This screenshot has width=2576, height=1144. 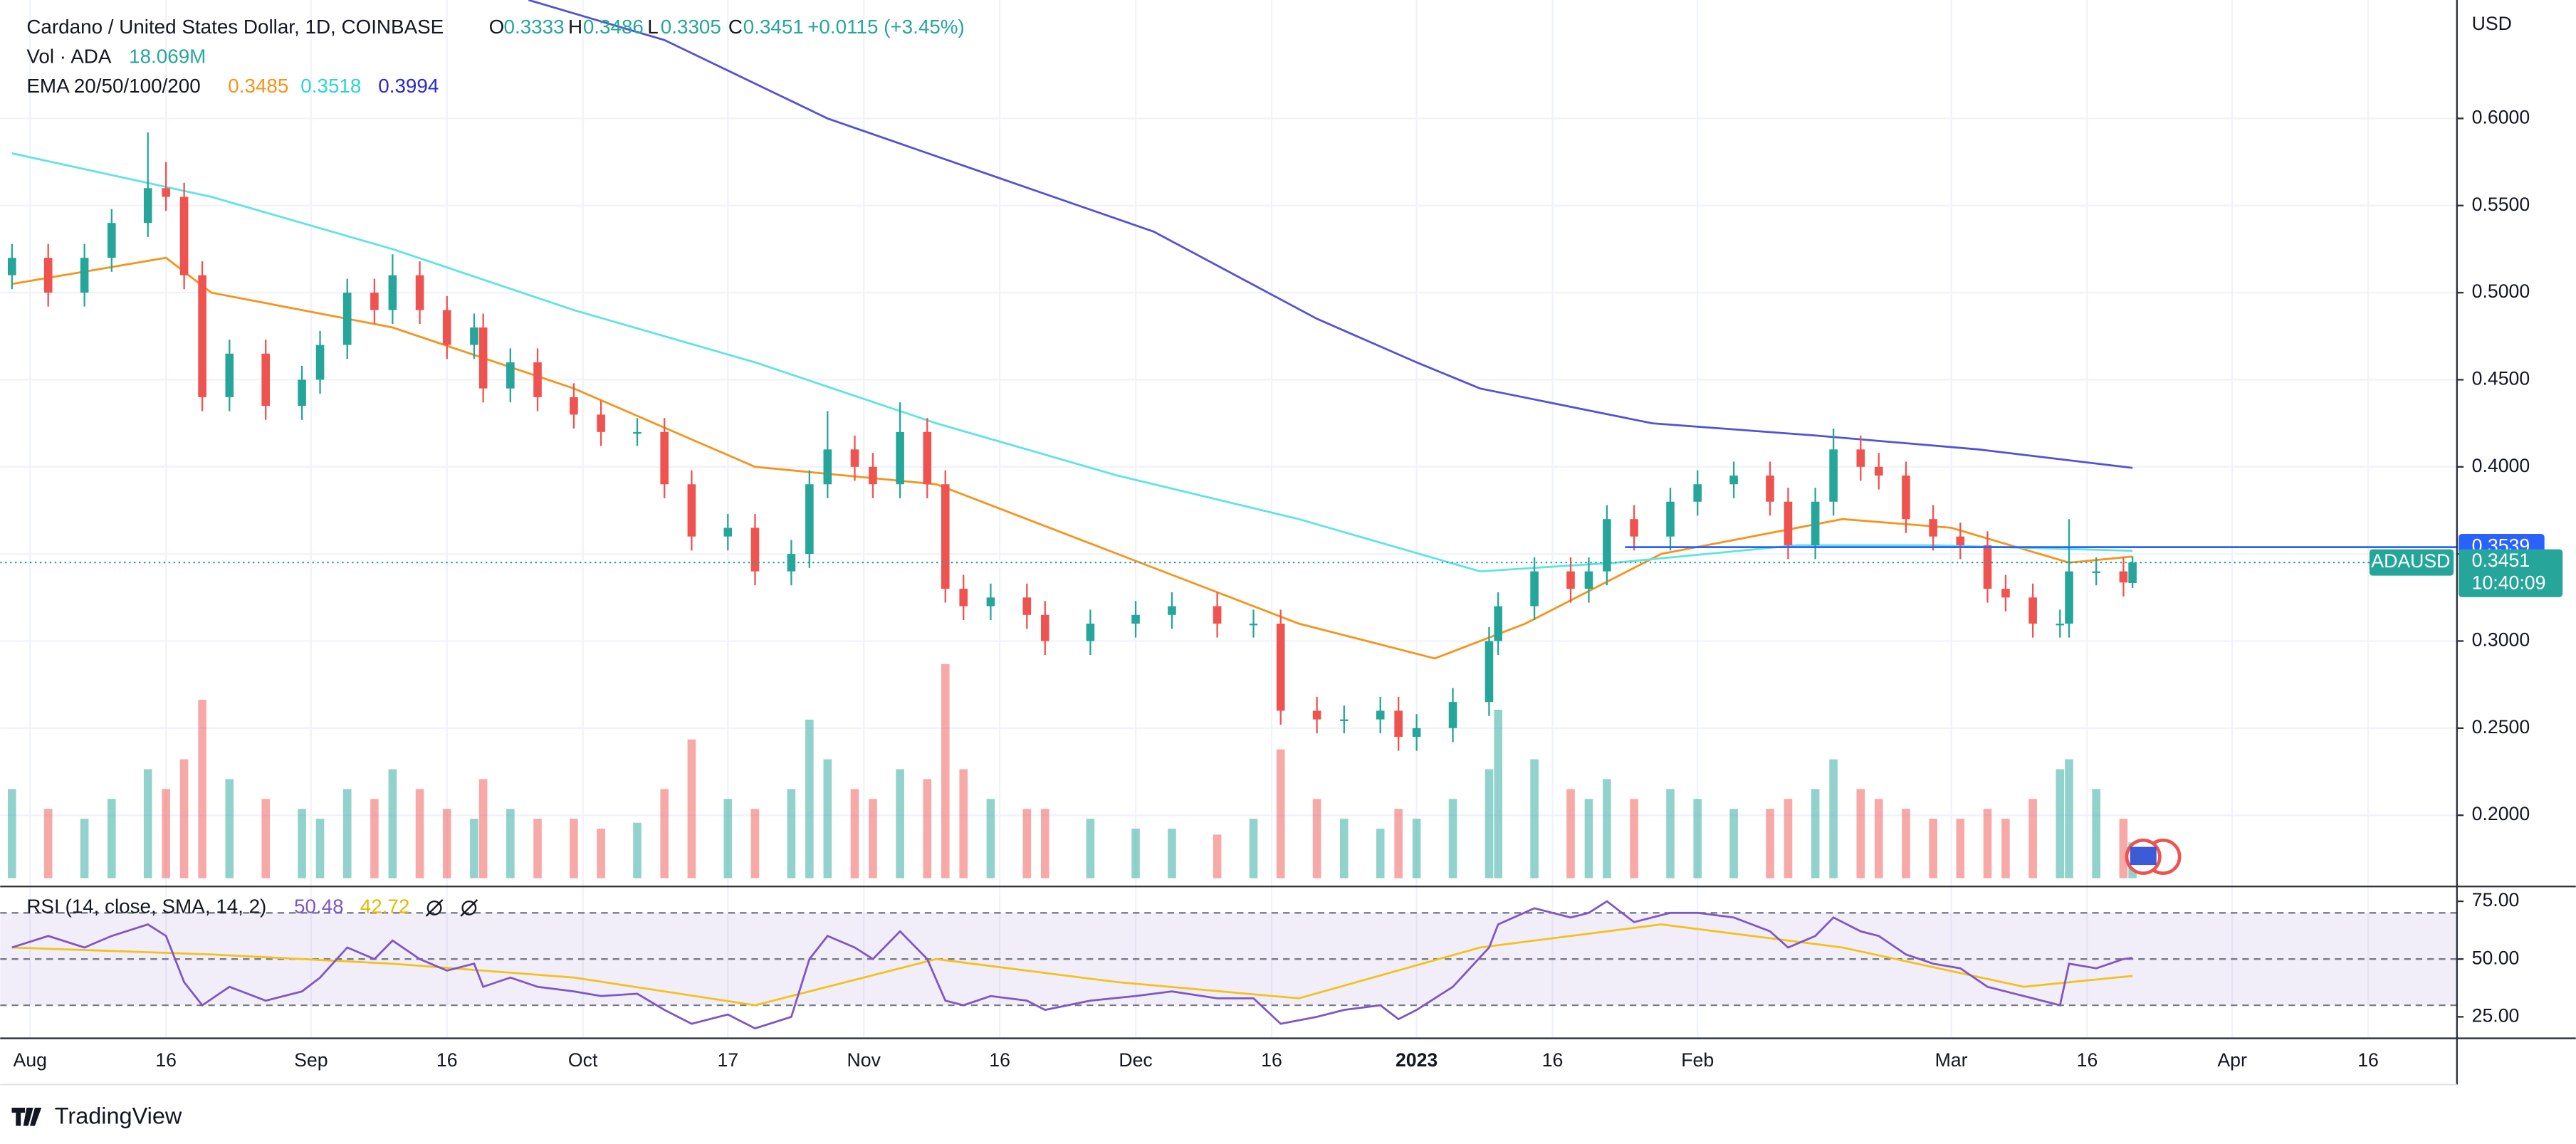 I want to click on y-tick-label: 0.4500, so click(x=2501, y=378).